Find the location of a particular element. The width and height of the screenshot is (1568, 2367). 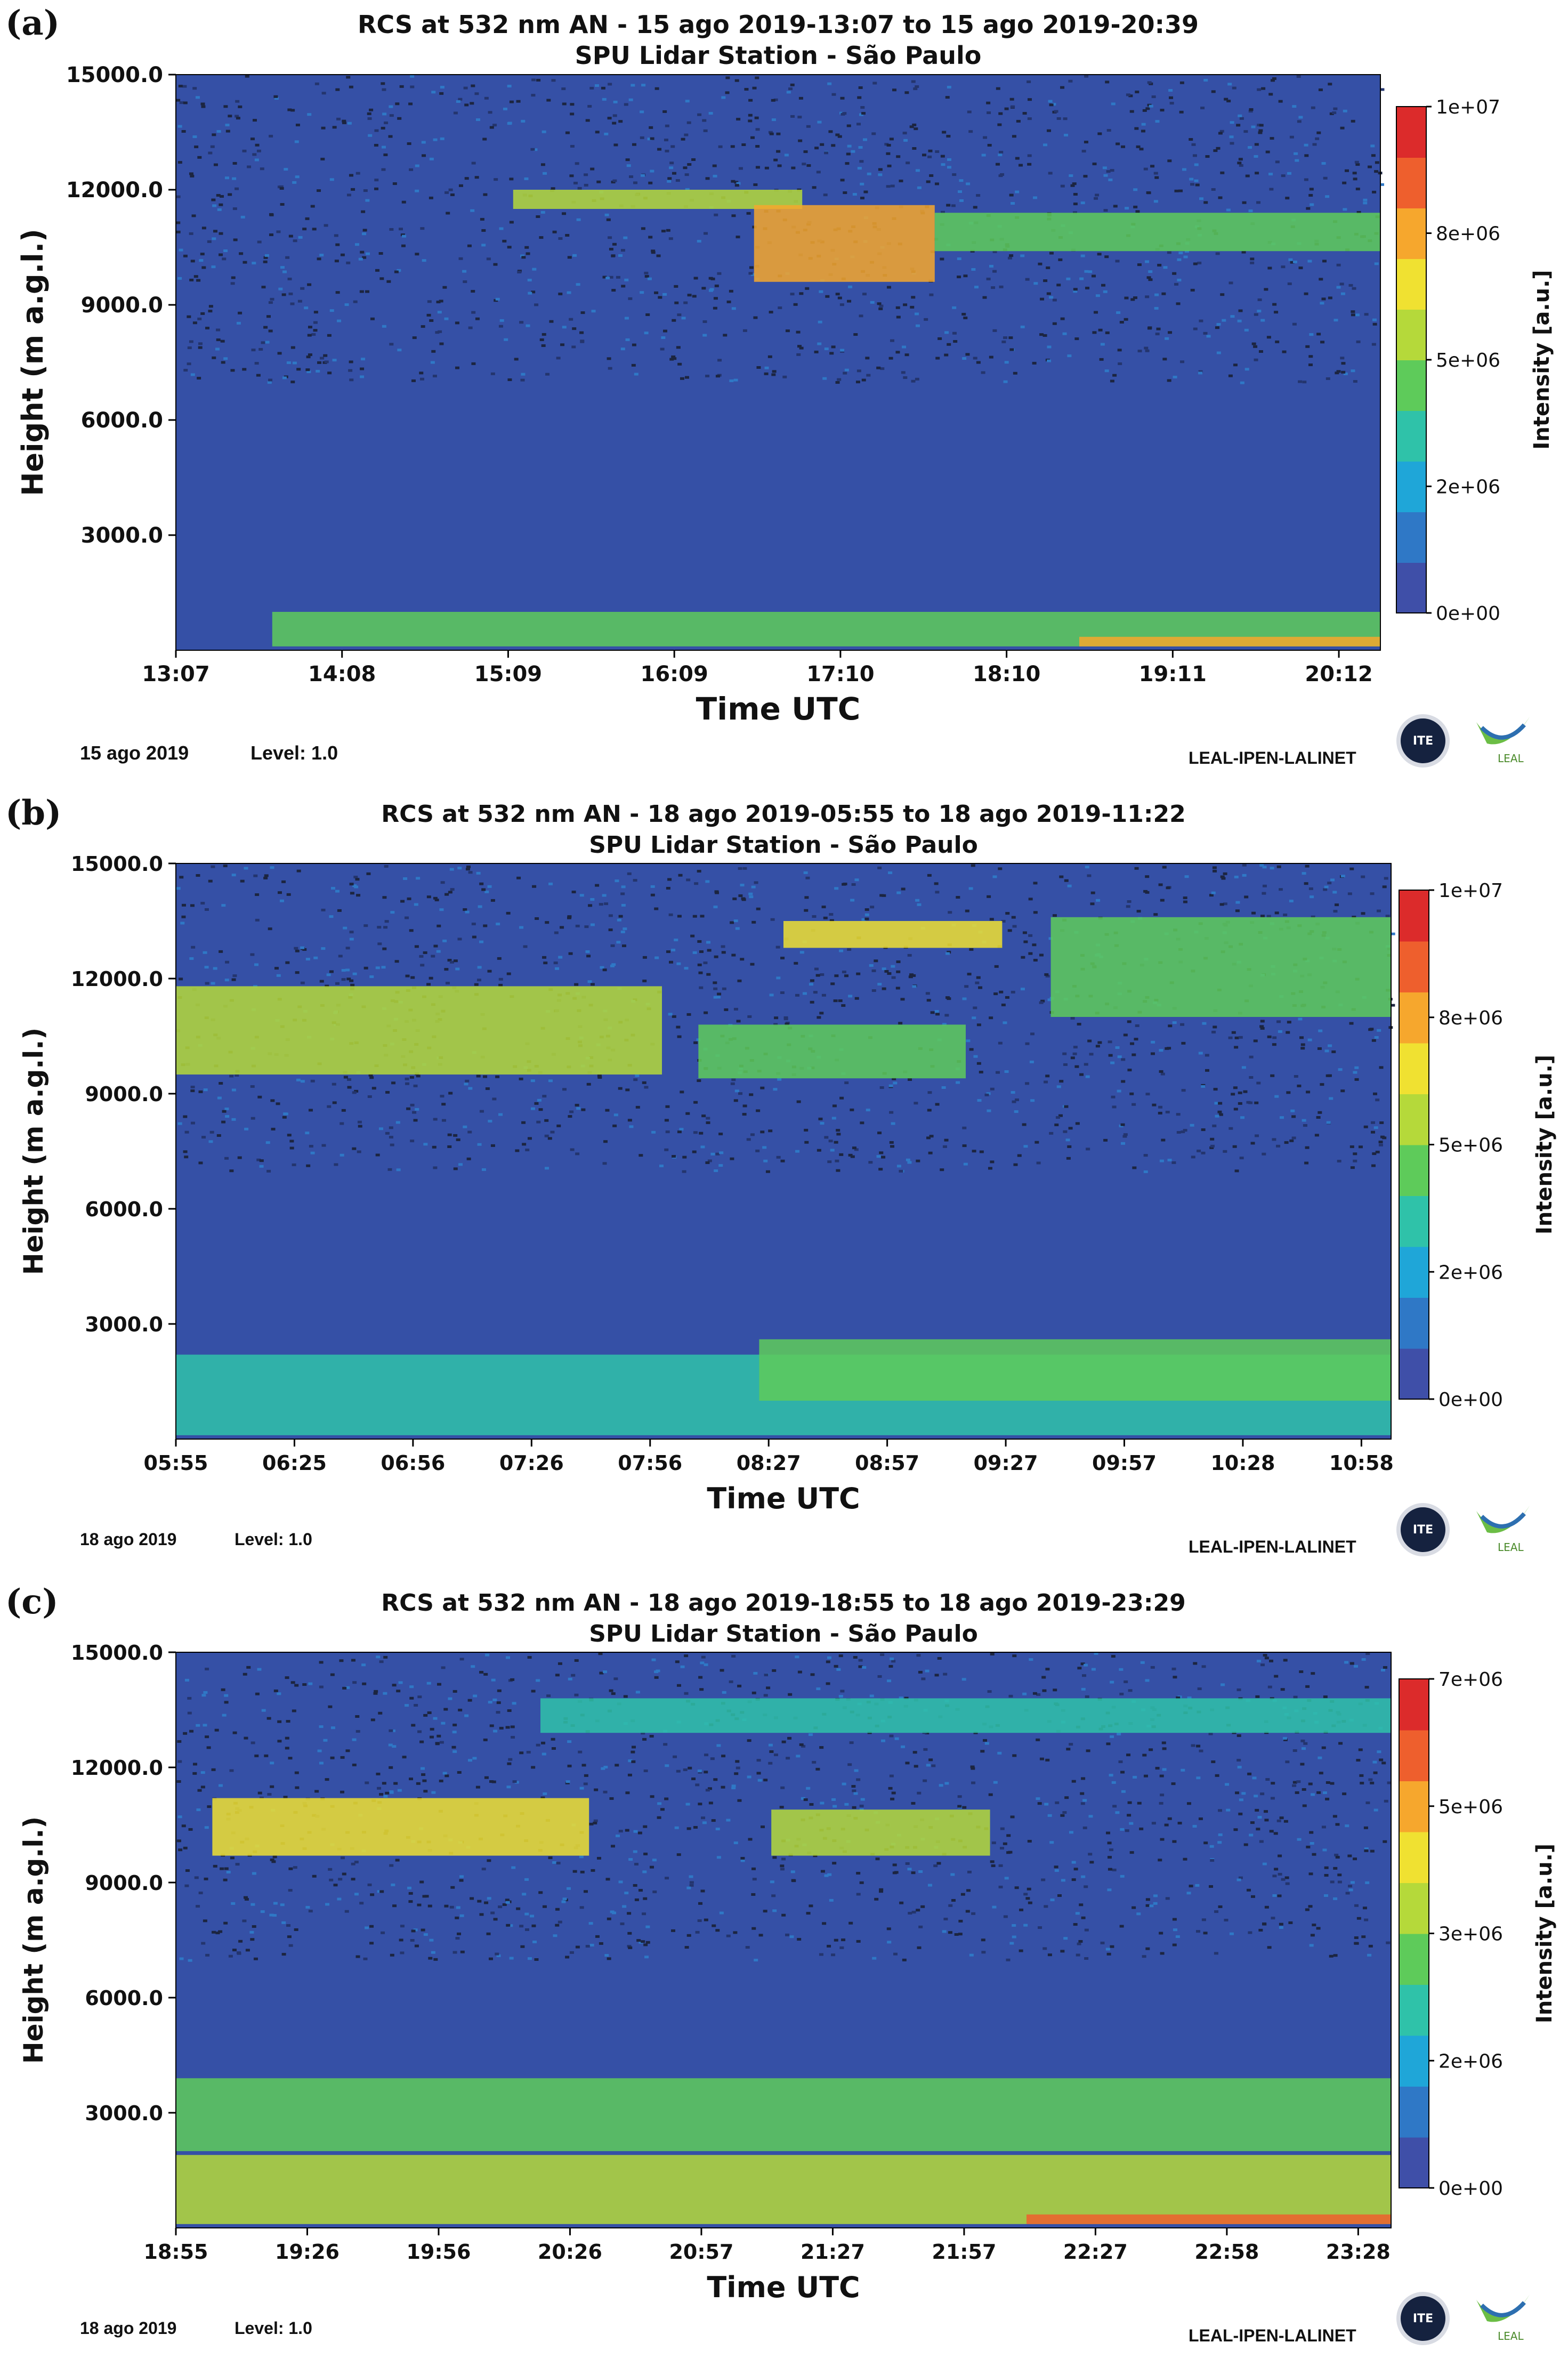

colorbar-segment is located at coordinates (1411, 284).